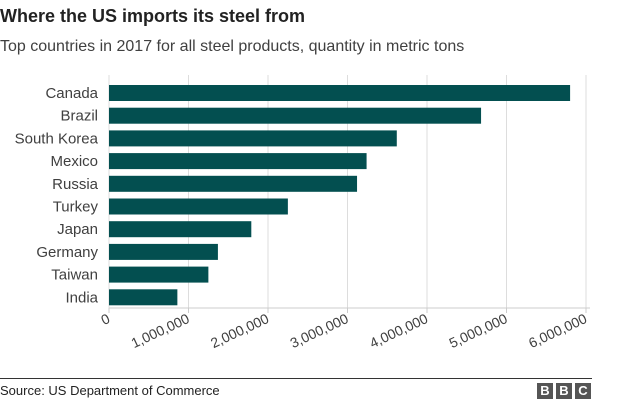 This screenshot has width=624, height=403. I want to click on category-label: Brazil, so click(79, 116).